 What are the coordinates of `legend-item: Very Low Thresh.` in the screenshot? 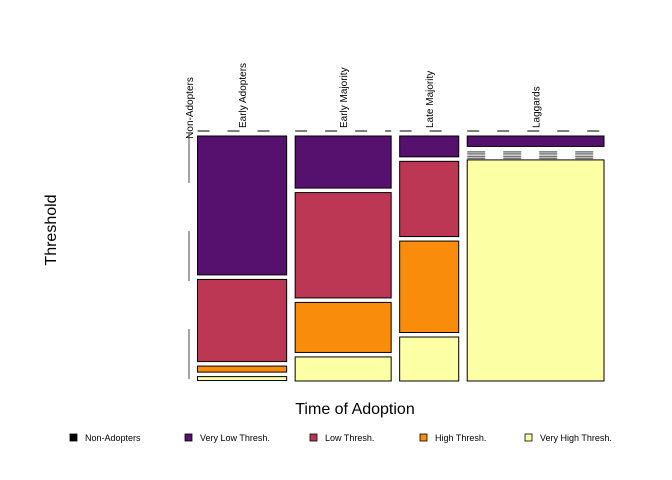 It's located at (227, 438).